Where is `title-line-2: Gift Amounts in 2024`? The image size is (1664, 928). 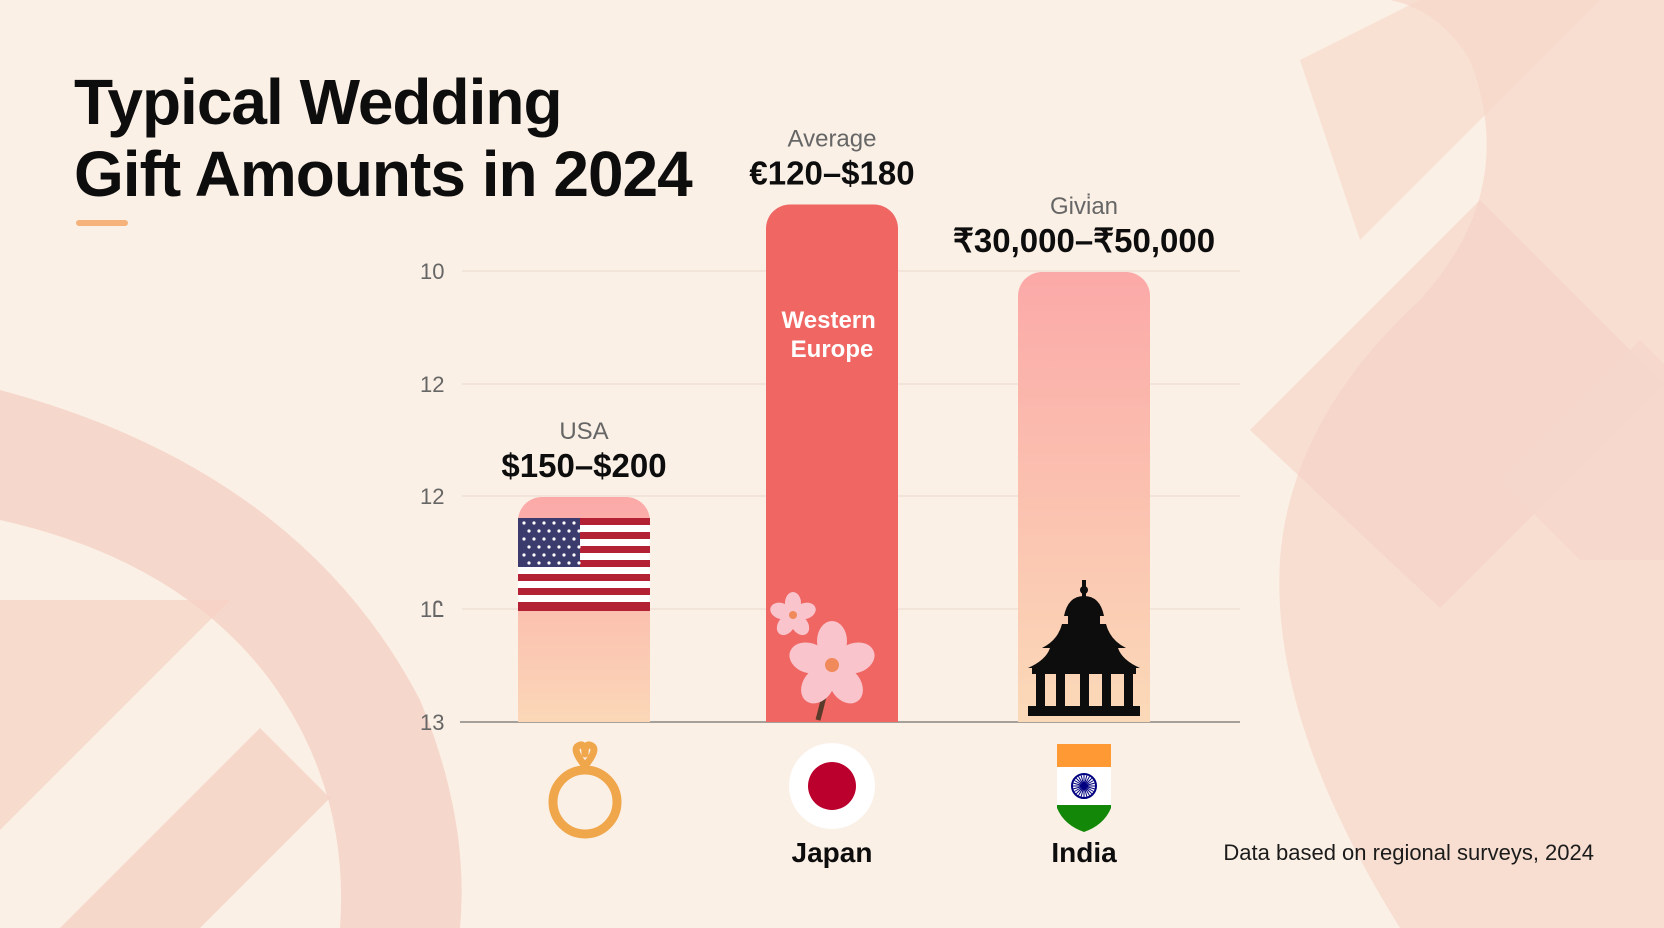
title-line-2: Gift Amounts in 2024 is located at coordinates (383, 174).